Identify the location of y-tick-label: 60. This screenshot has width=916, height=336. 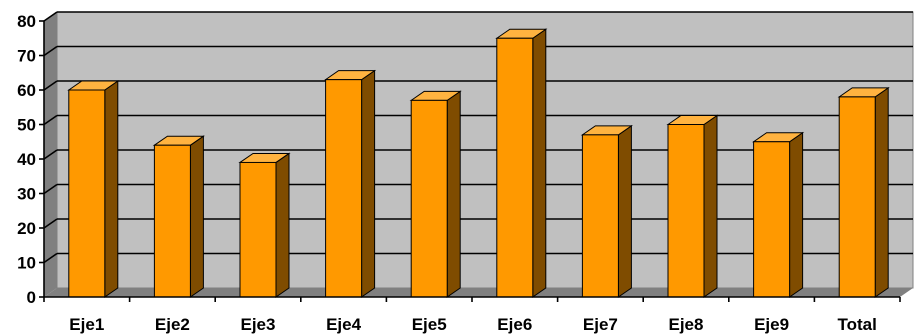
(26, 90).